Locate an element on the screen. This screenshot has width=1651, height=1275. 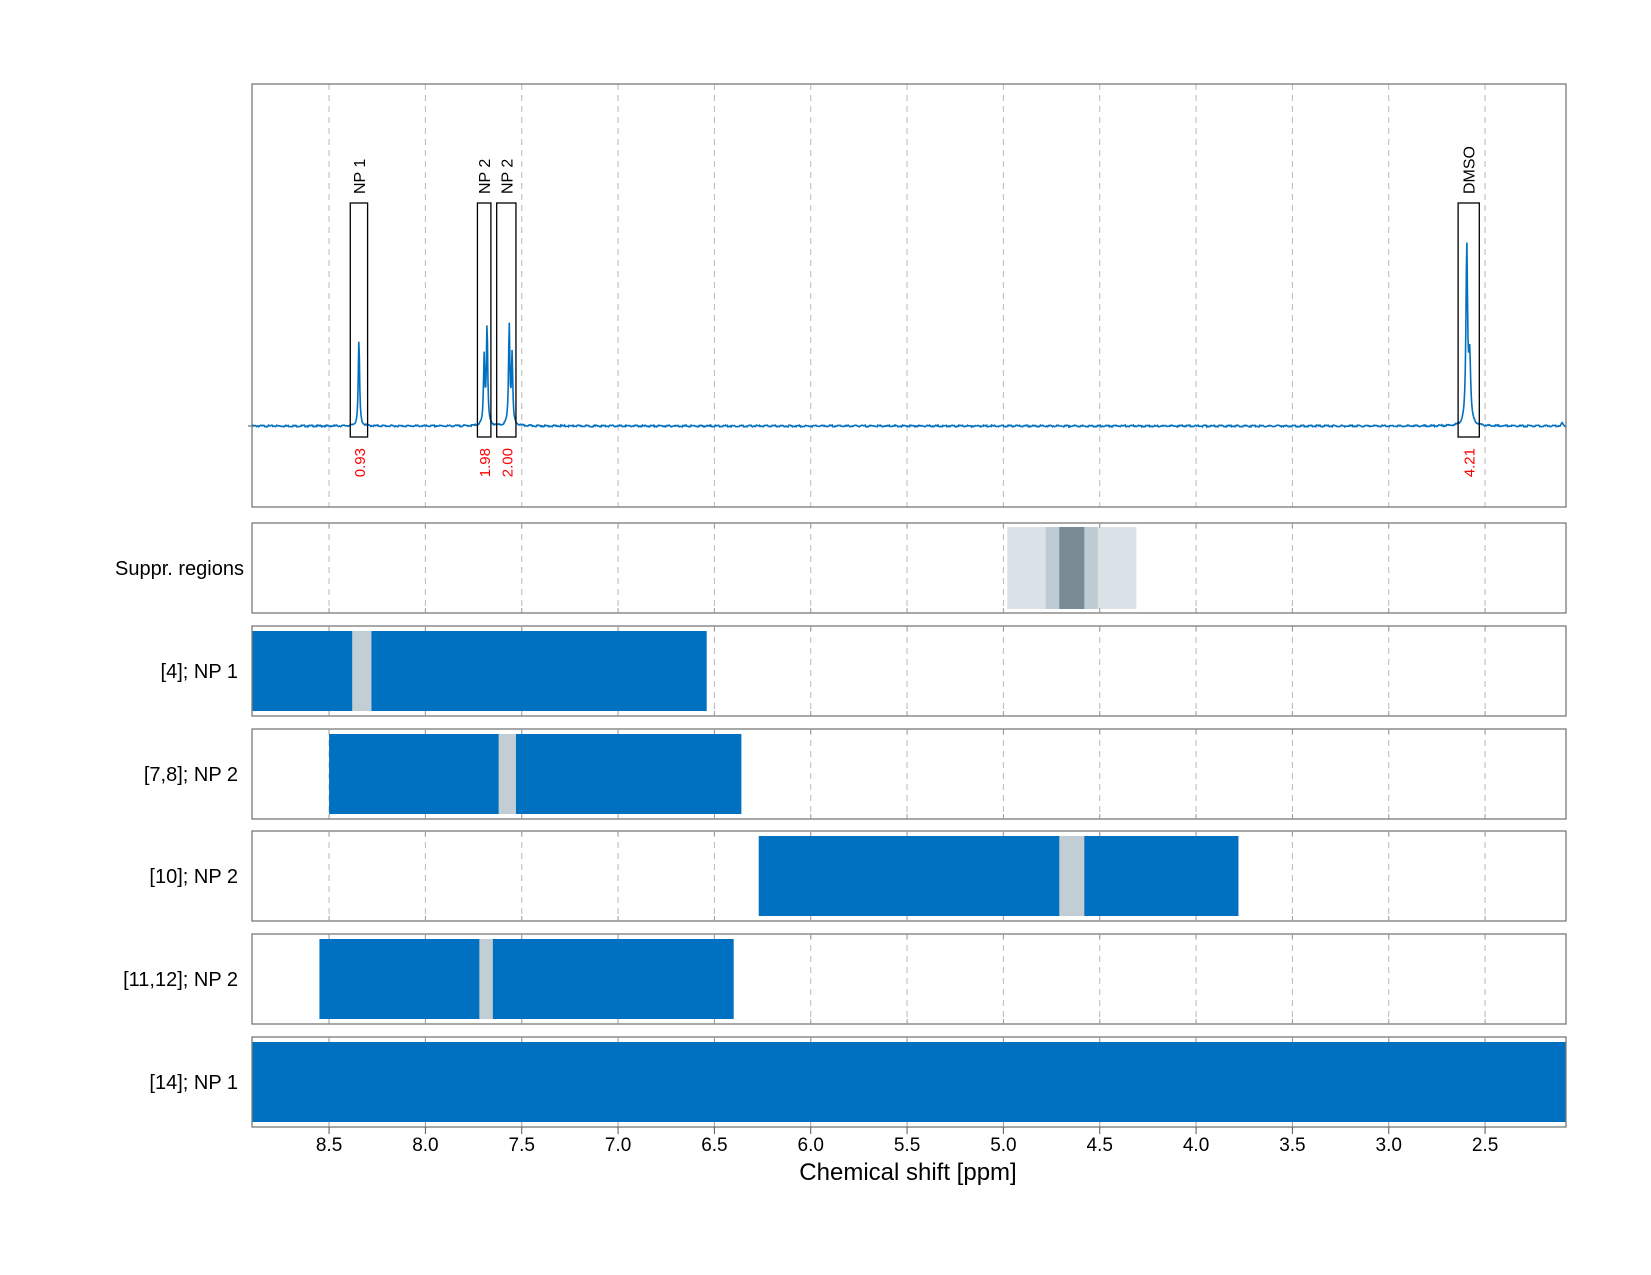
suppression-label: Suppr. regions is located at coordinates (179, 569).